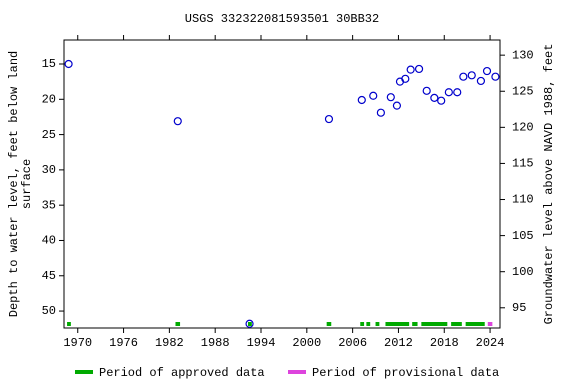 The height and width of the screenshot is (384, 576). What do you see at coordinates (49, 205) in the screenshot?
I see `y-tick-label: 35` at bounding box center [49, 205].